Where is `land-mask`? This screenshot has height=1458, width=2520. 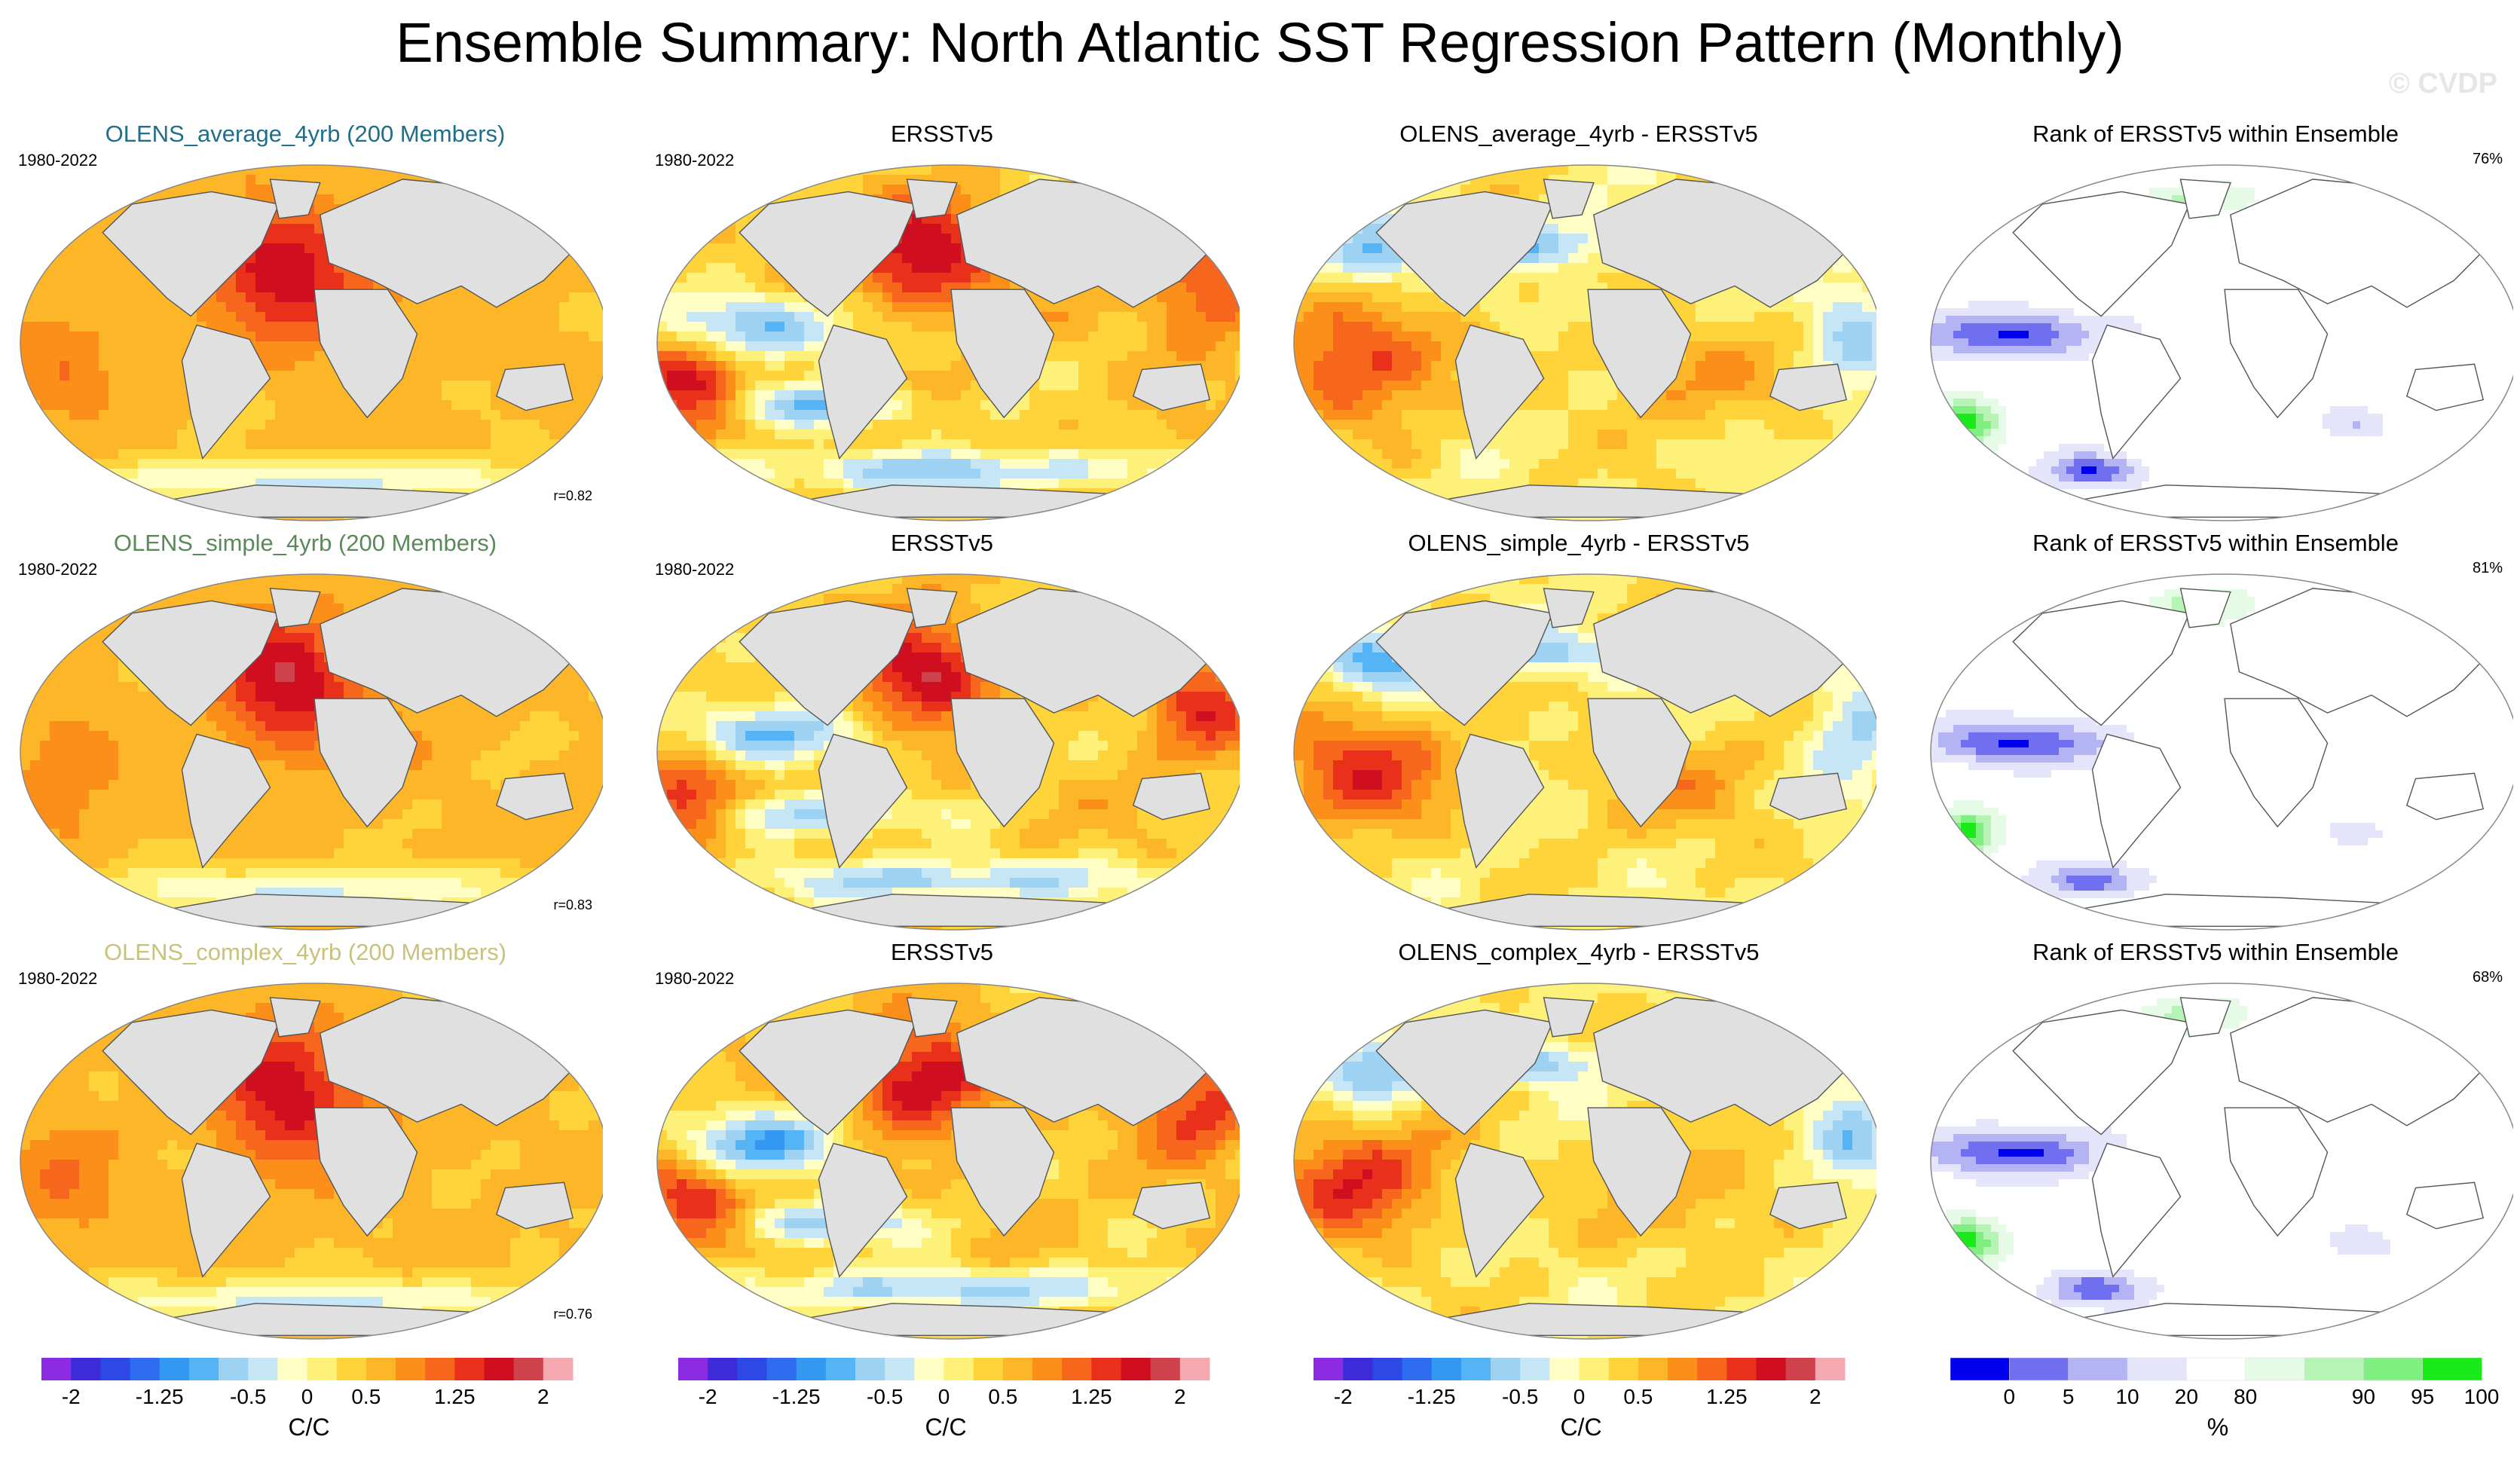 land-mask is located at coordinates (226, 392).